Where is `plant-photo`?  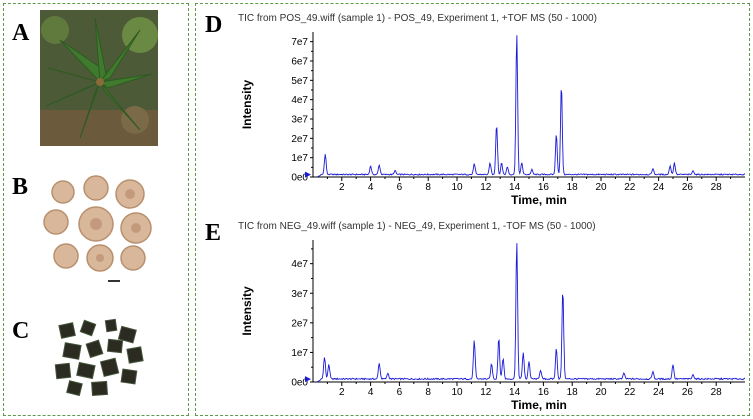 plant-photo is located at coordinates (99, 78).